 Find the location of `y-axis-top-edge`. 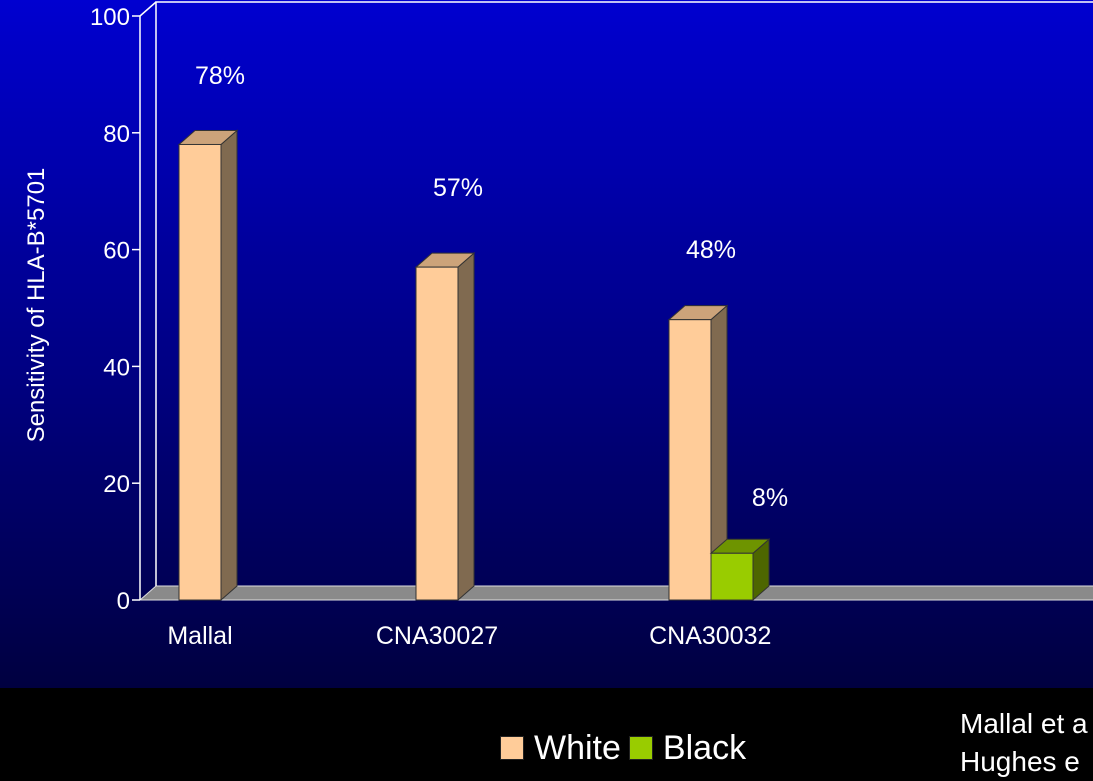

y-axis-top-edge is located at coordinates (148, 9).